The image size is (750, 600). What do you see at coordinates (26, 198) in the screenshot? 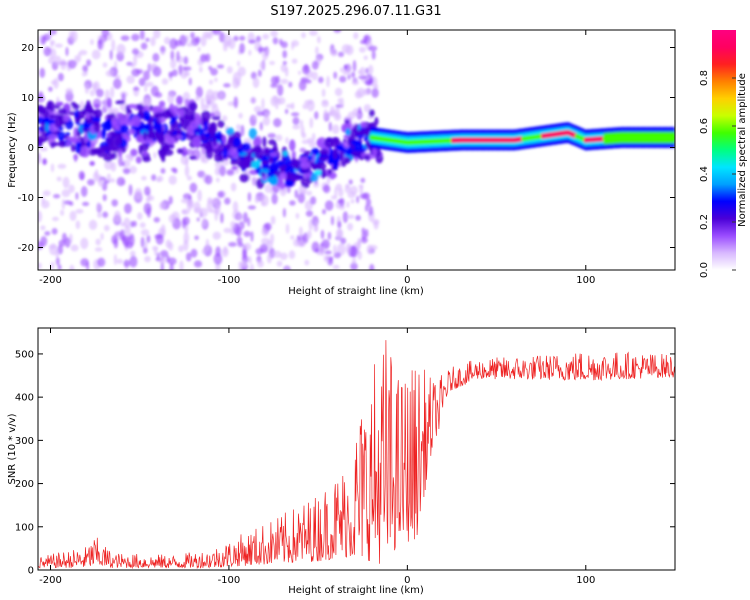
I see `spectrogram-ytick-label: -10` at bounding box center [26, 198].